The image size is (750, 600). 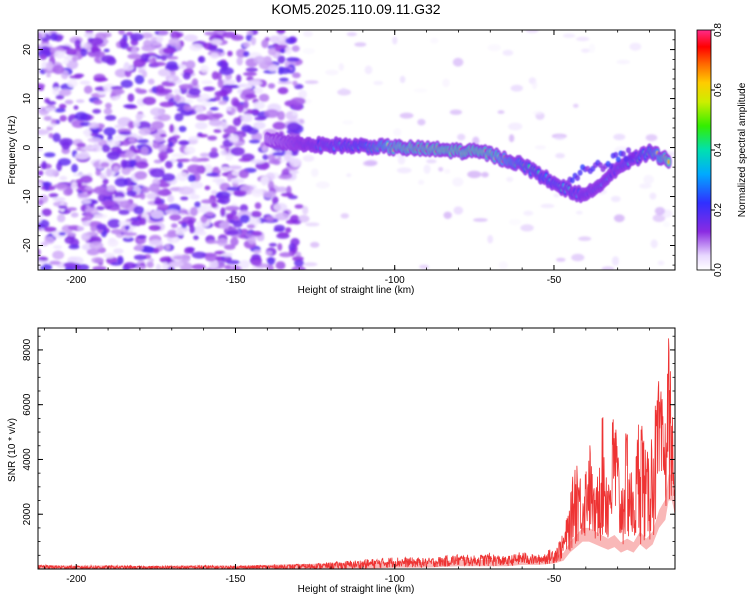 I want to click on colorbar-tick-label: 0.2, so click(x=718, y=210).